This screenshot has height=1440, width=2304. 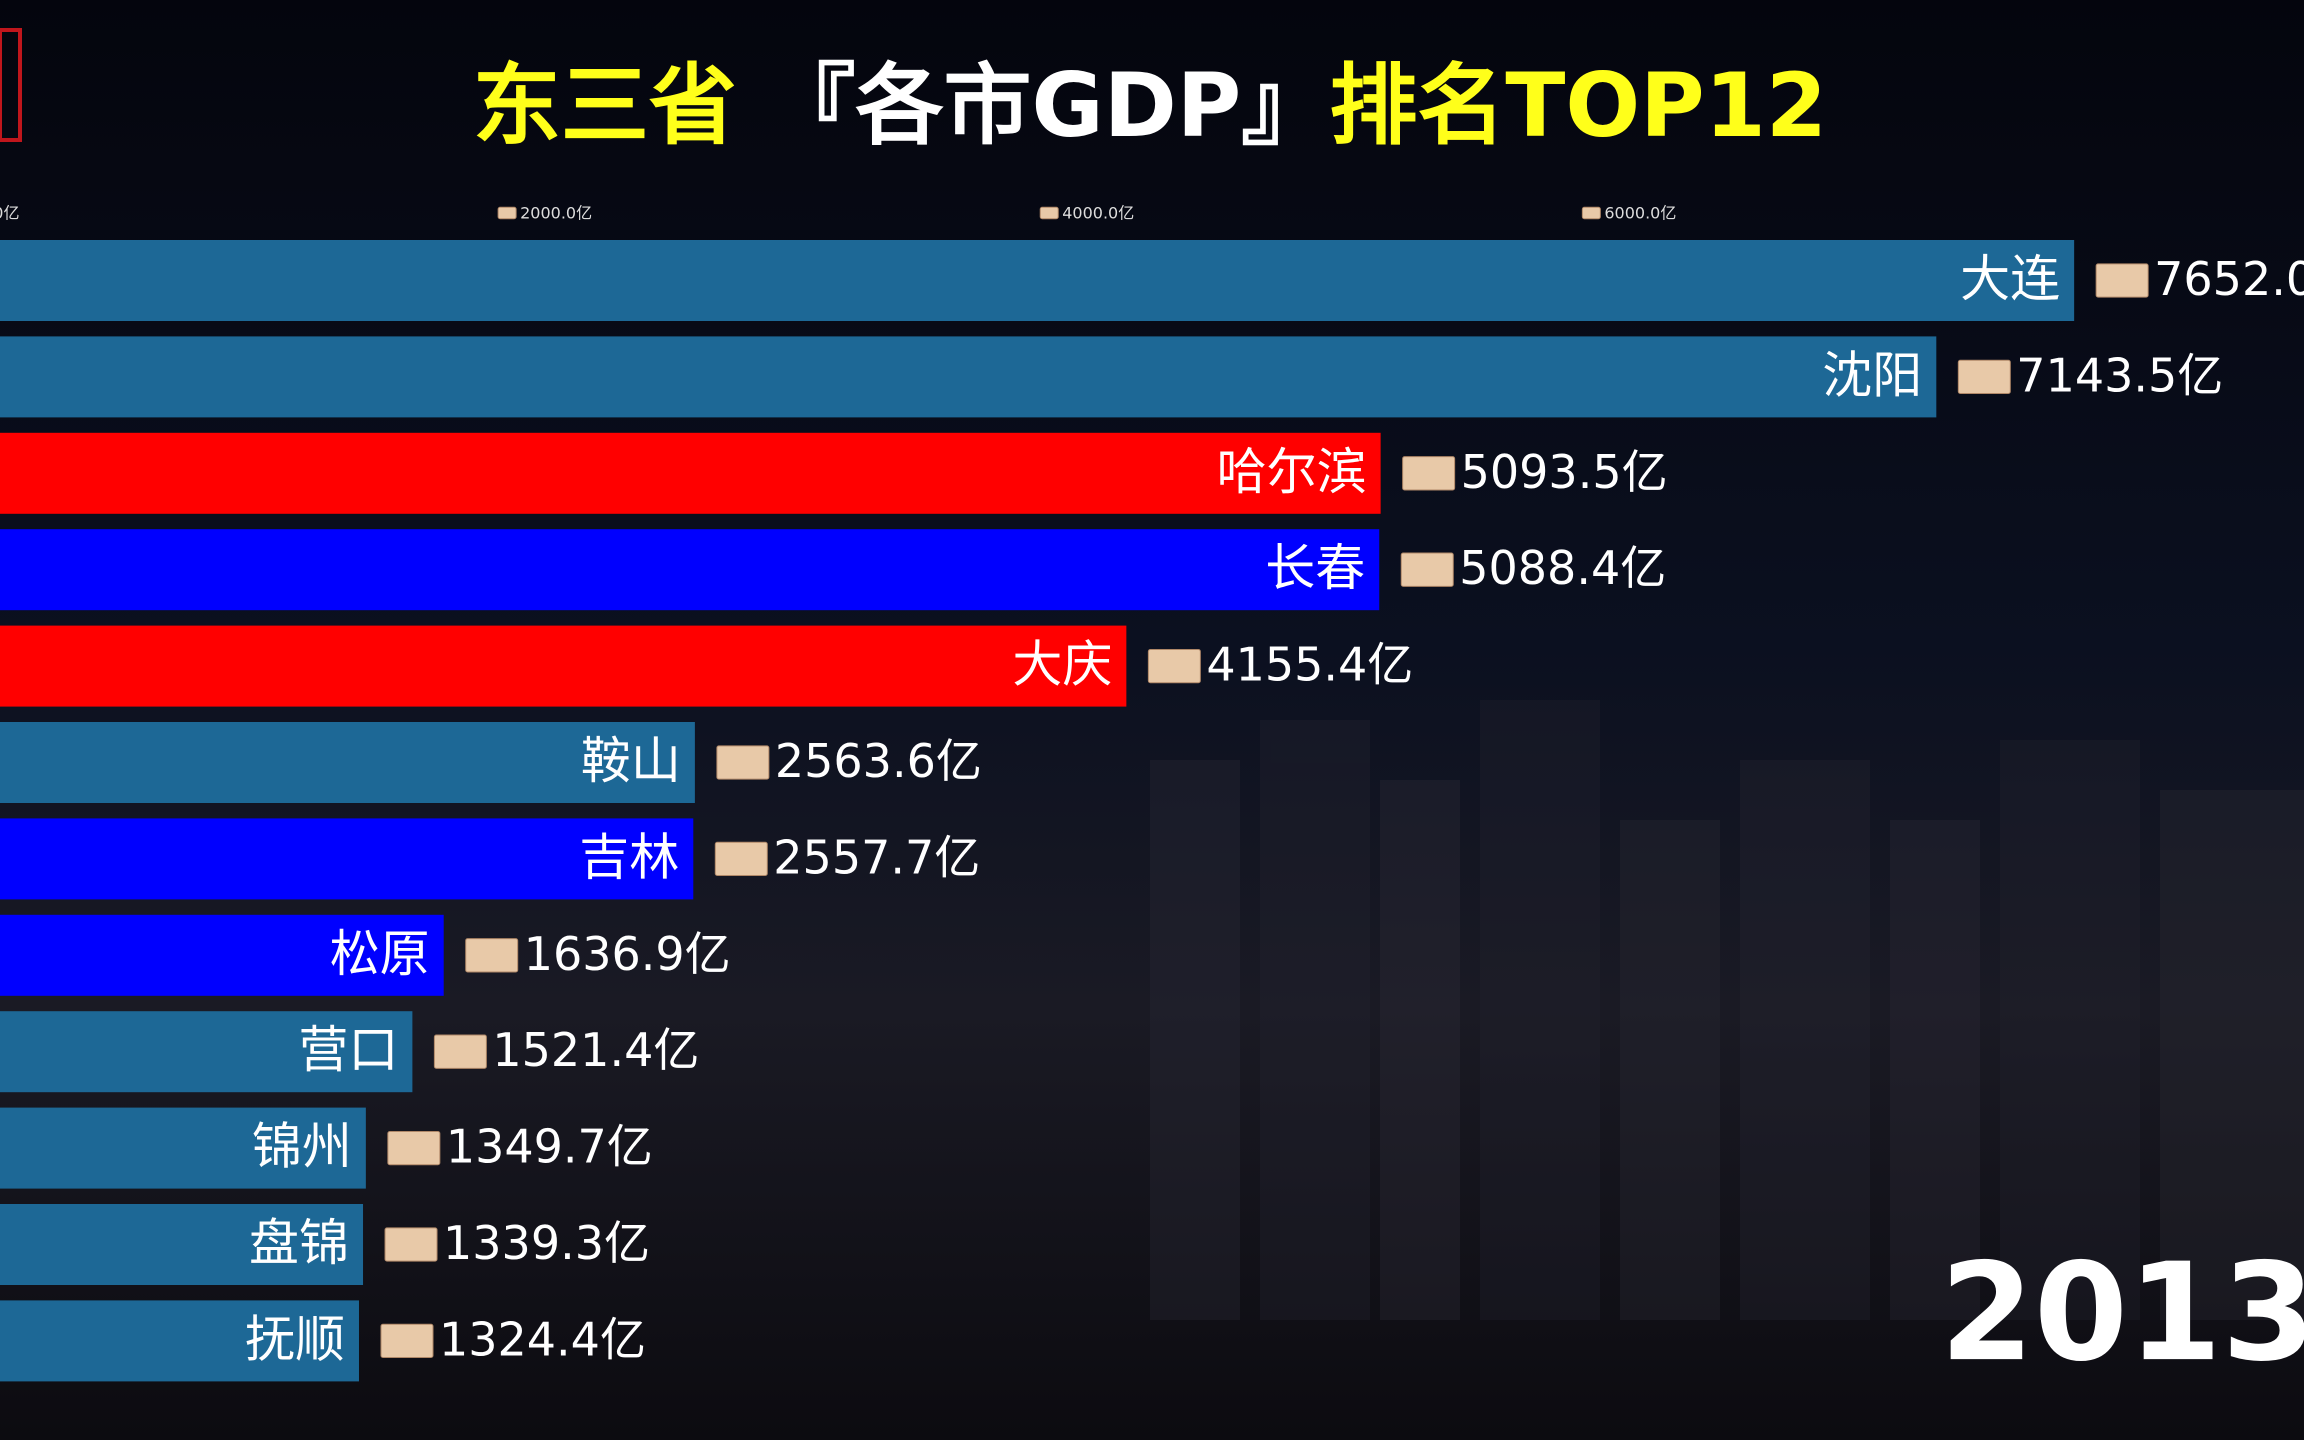 What do you see at coordinates (9, 213) in the screenshot?
I see `x-tick-label: 0.0亿` at bounding box center [9, 213].